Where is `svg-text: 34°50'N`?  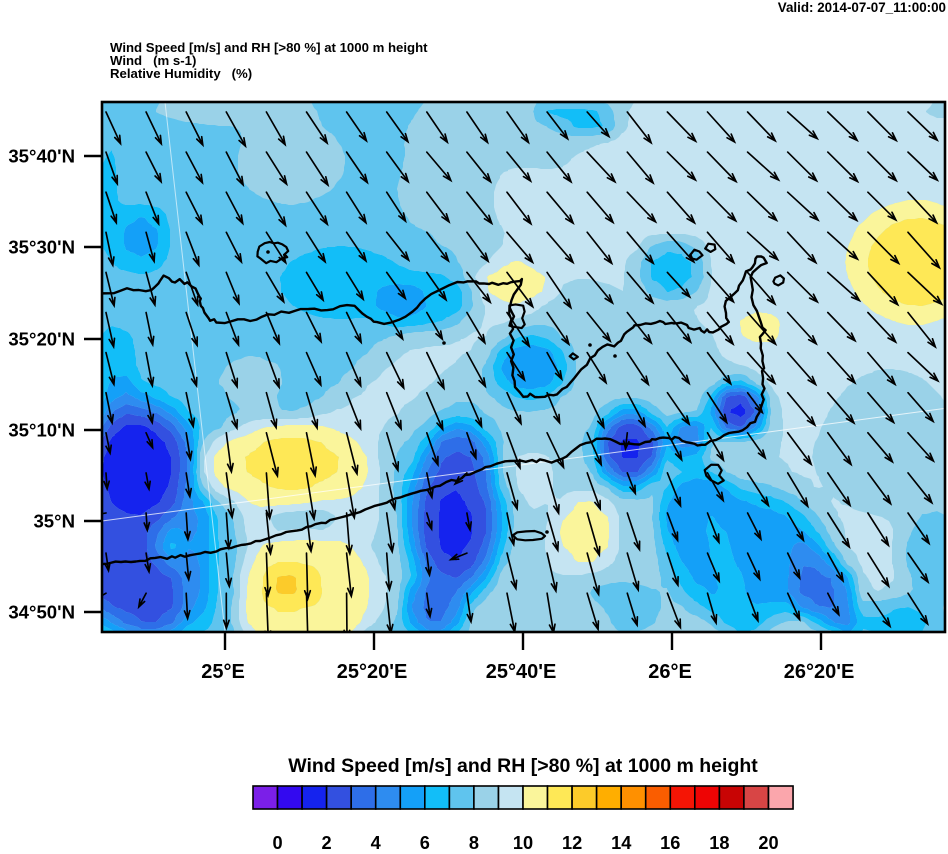 svg-text: 34°50'N is located at coordinates (41, 612).